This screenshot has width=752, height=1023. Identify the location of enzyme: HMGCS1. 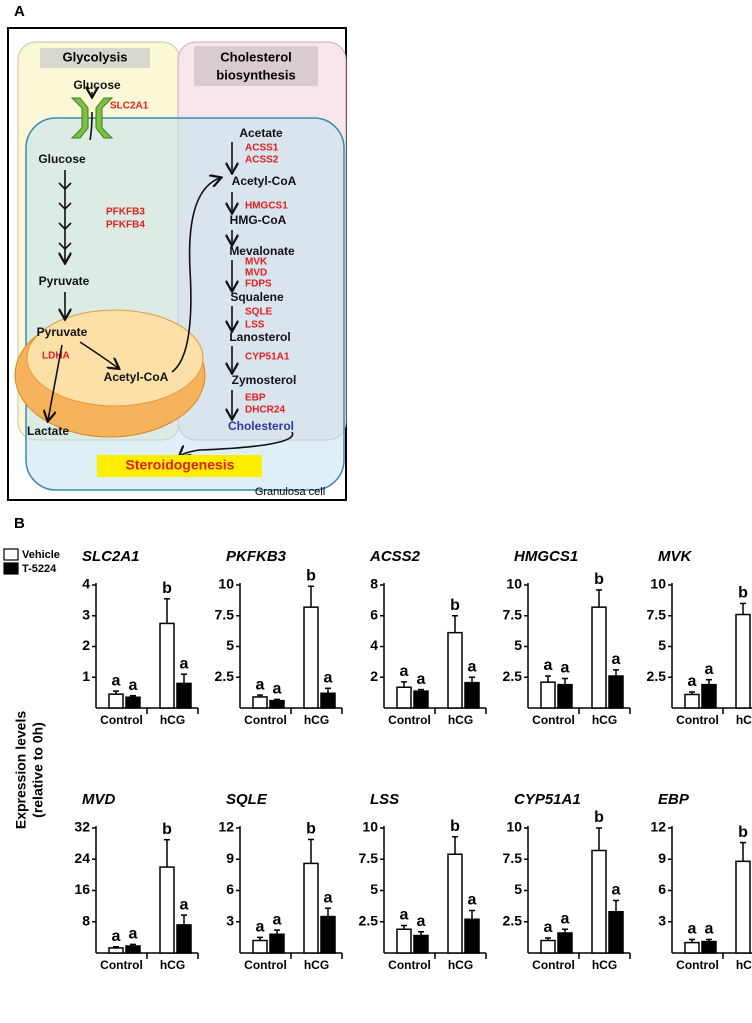
(266, 206).